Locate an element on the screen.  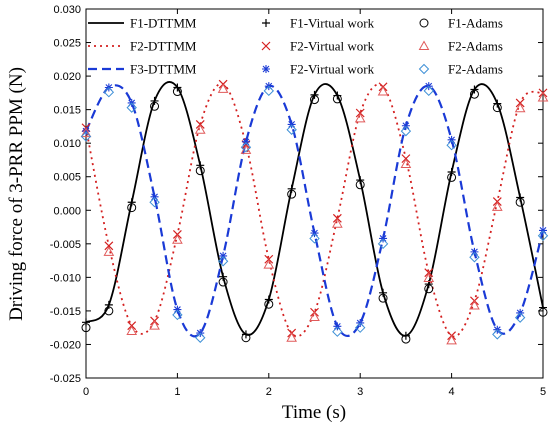
y-tick-label: 0.025 is located at coordinates (67, 44).